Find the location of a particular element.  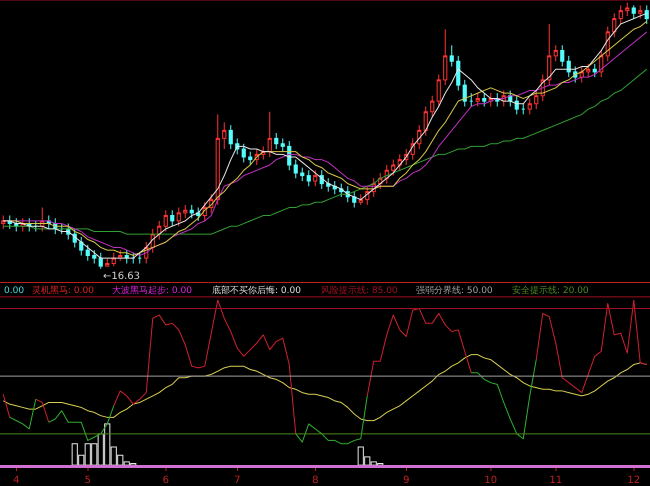

text: 0.00 is located at coordinates (14, 291).